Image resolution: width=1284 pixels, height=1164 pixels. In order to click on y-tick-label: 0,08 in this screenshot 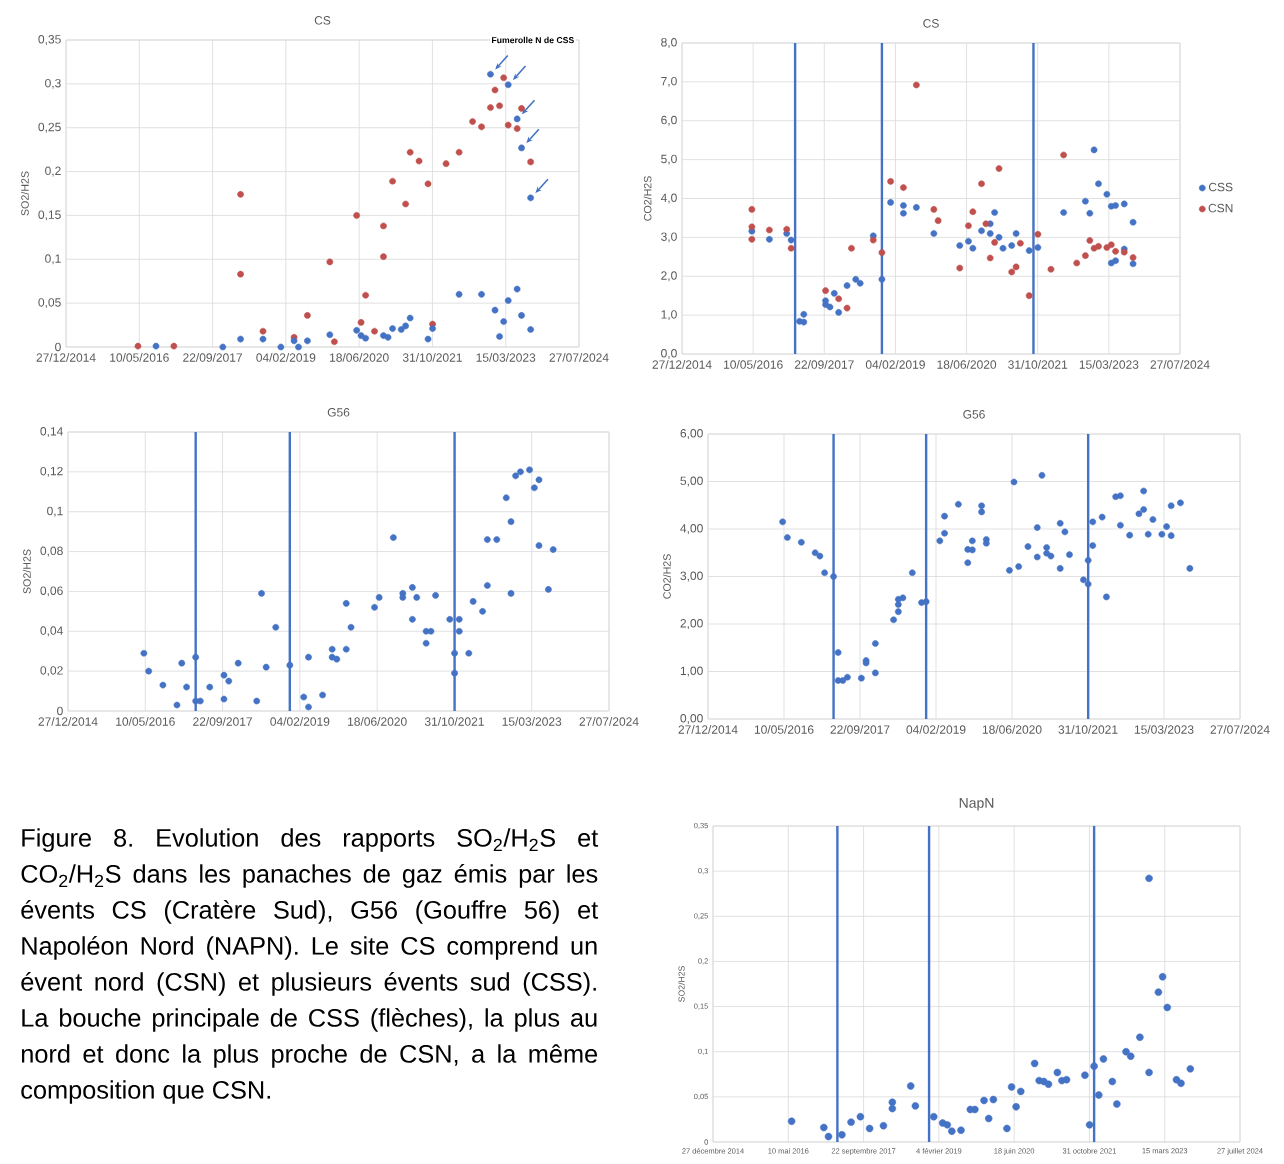, I will do `click(51, 551)`.